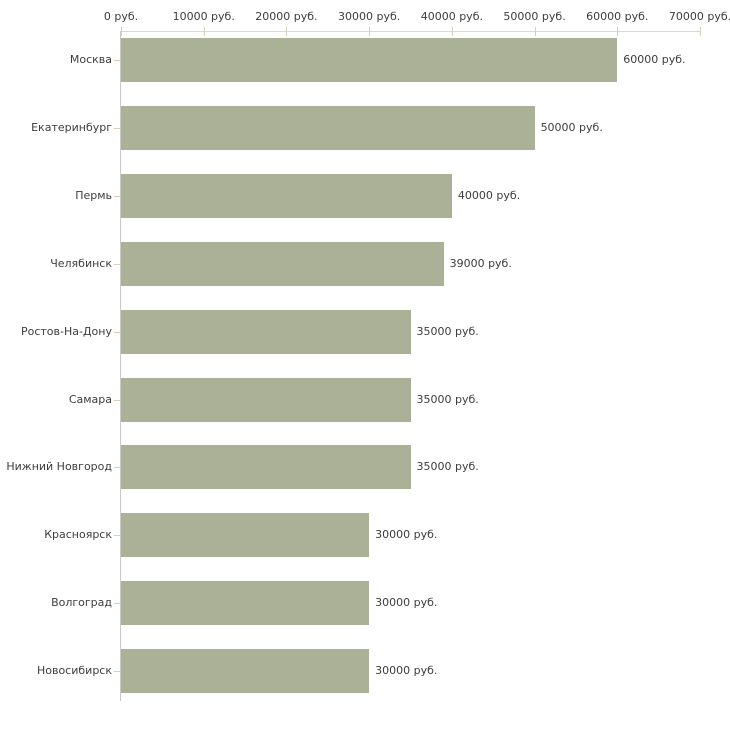 The width and height of the screenshot is (730, 730). What do you see at coordinates (93, 195) in the screenshot?
I see `category-label: Пермь` at bounding box center [93, 195].